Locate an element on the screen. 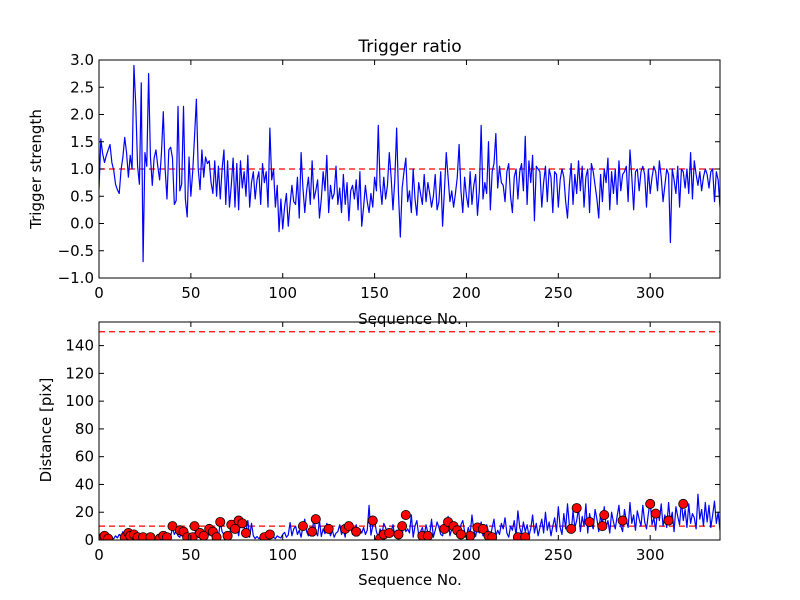 Image resolution: width=800 pixels, height=600 pixels. distance-y-tick-label: 40 is located at coordinates (84, 484).